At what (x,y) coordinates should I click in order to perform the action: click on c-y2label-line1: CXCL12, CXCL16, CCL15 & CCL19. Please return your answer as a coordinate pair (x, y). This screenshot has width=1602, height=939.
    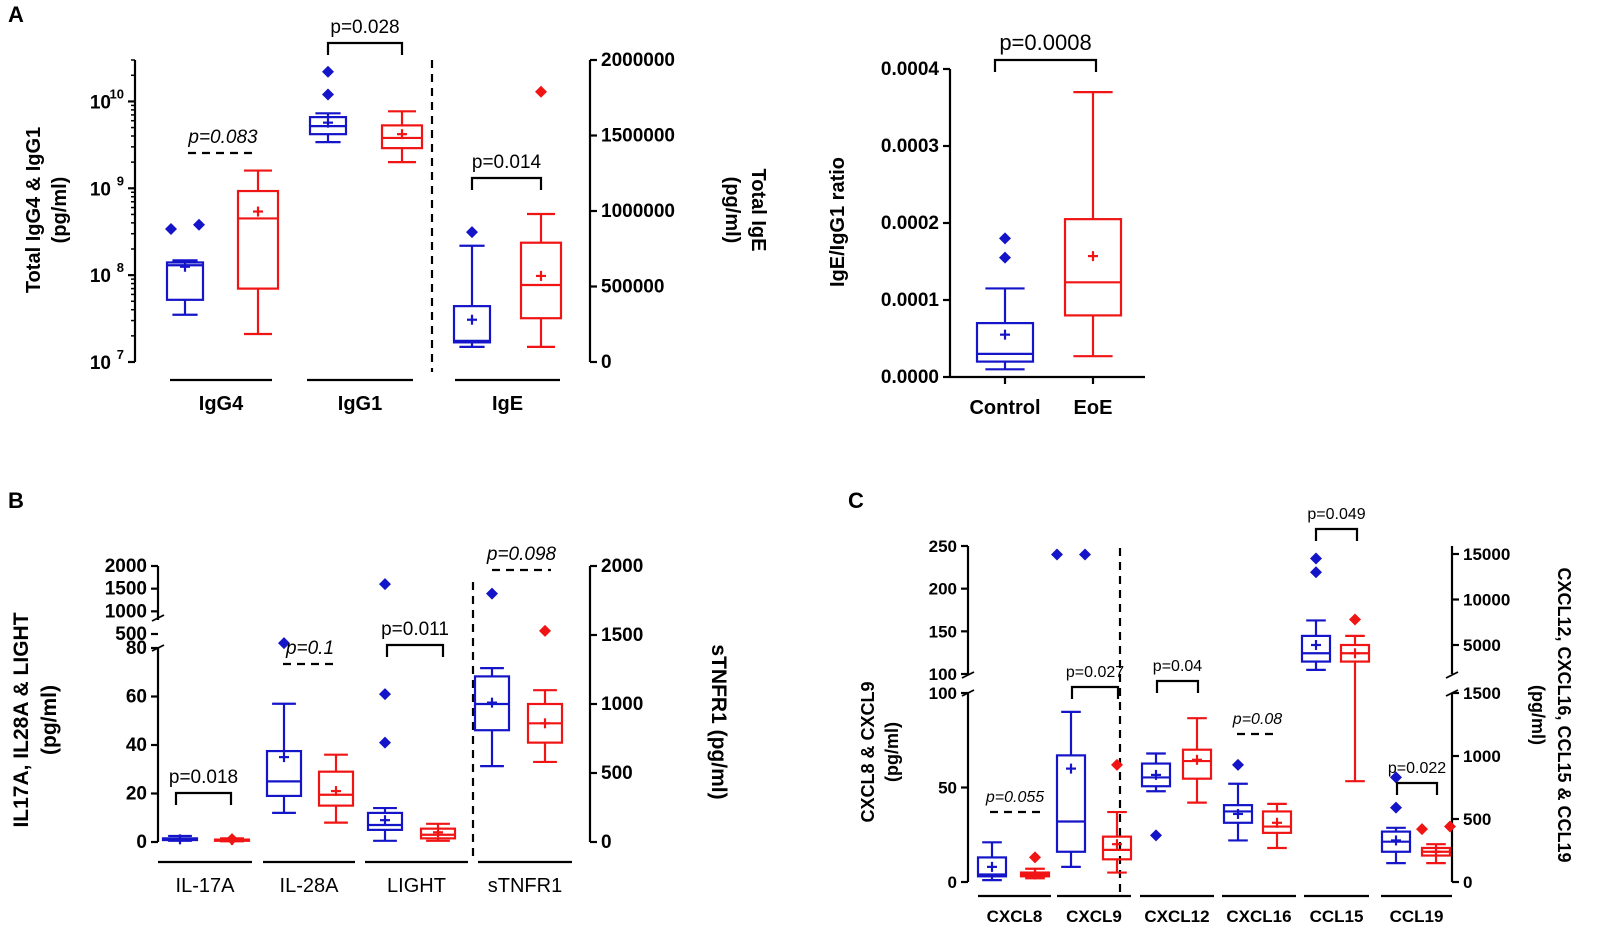
    Looking at the image, I should click on (1564, 714).